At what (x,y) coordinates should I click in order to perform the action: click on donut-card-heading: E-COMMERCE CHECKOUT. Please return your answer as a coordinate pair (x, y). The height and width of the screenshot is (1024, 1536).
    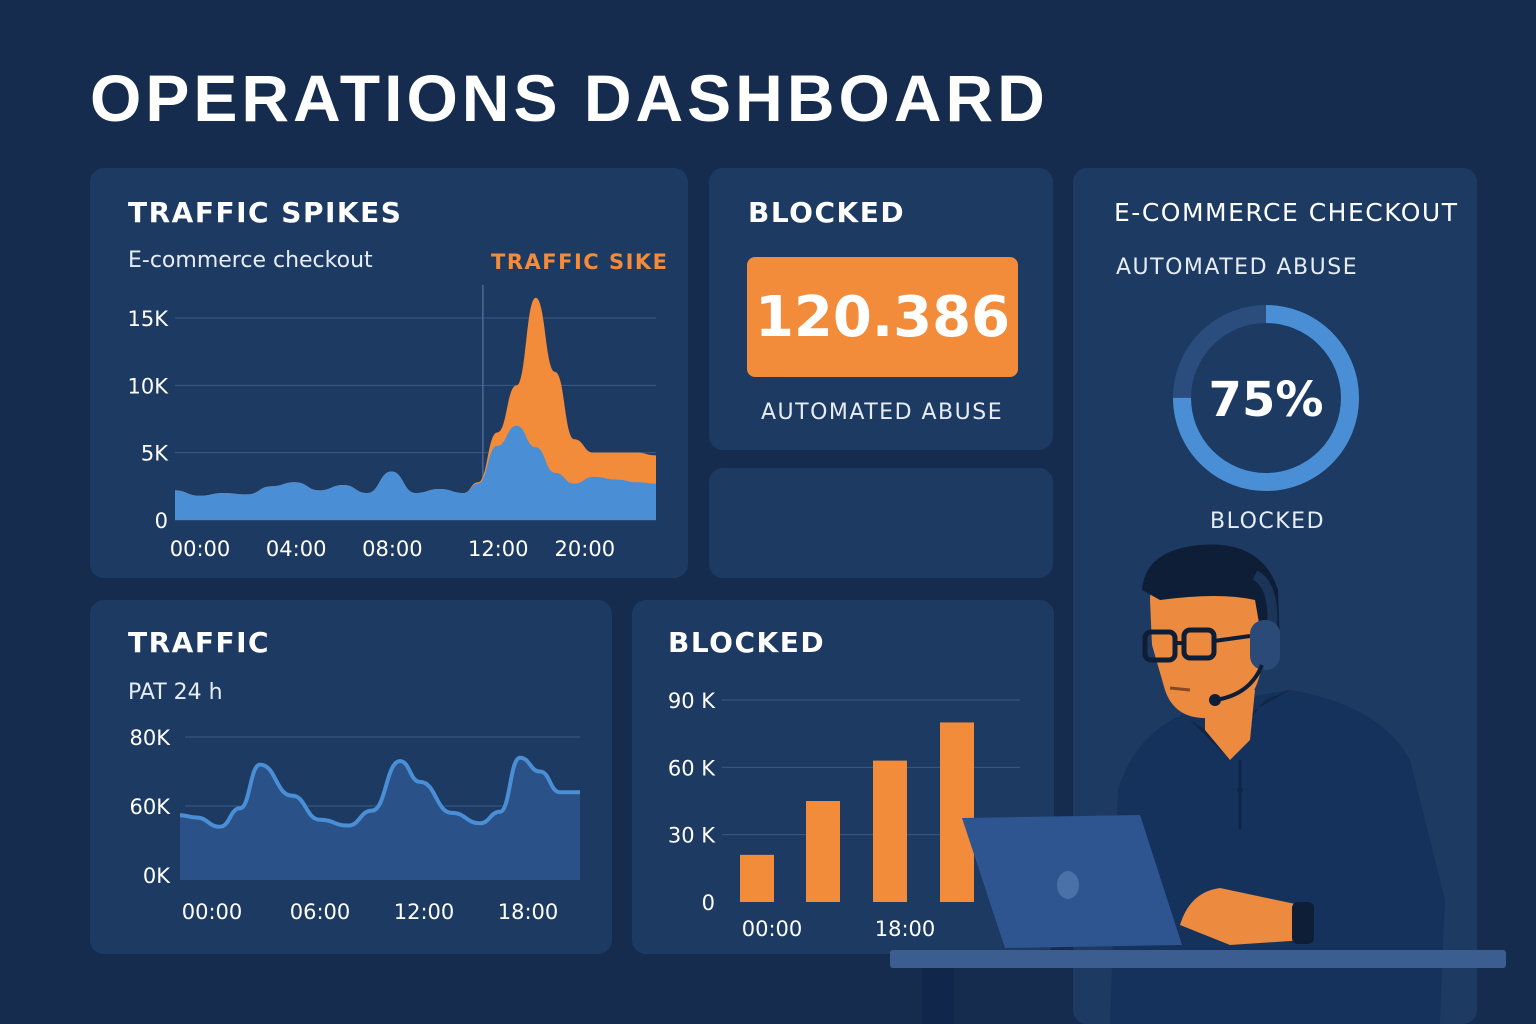
    Looking at the image, I should click on (1286, 212).